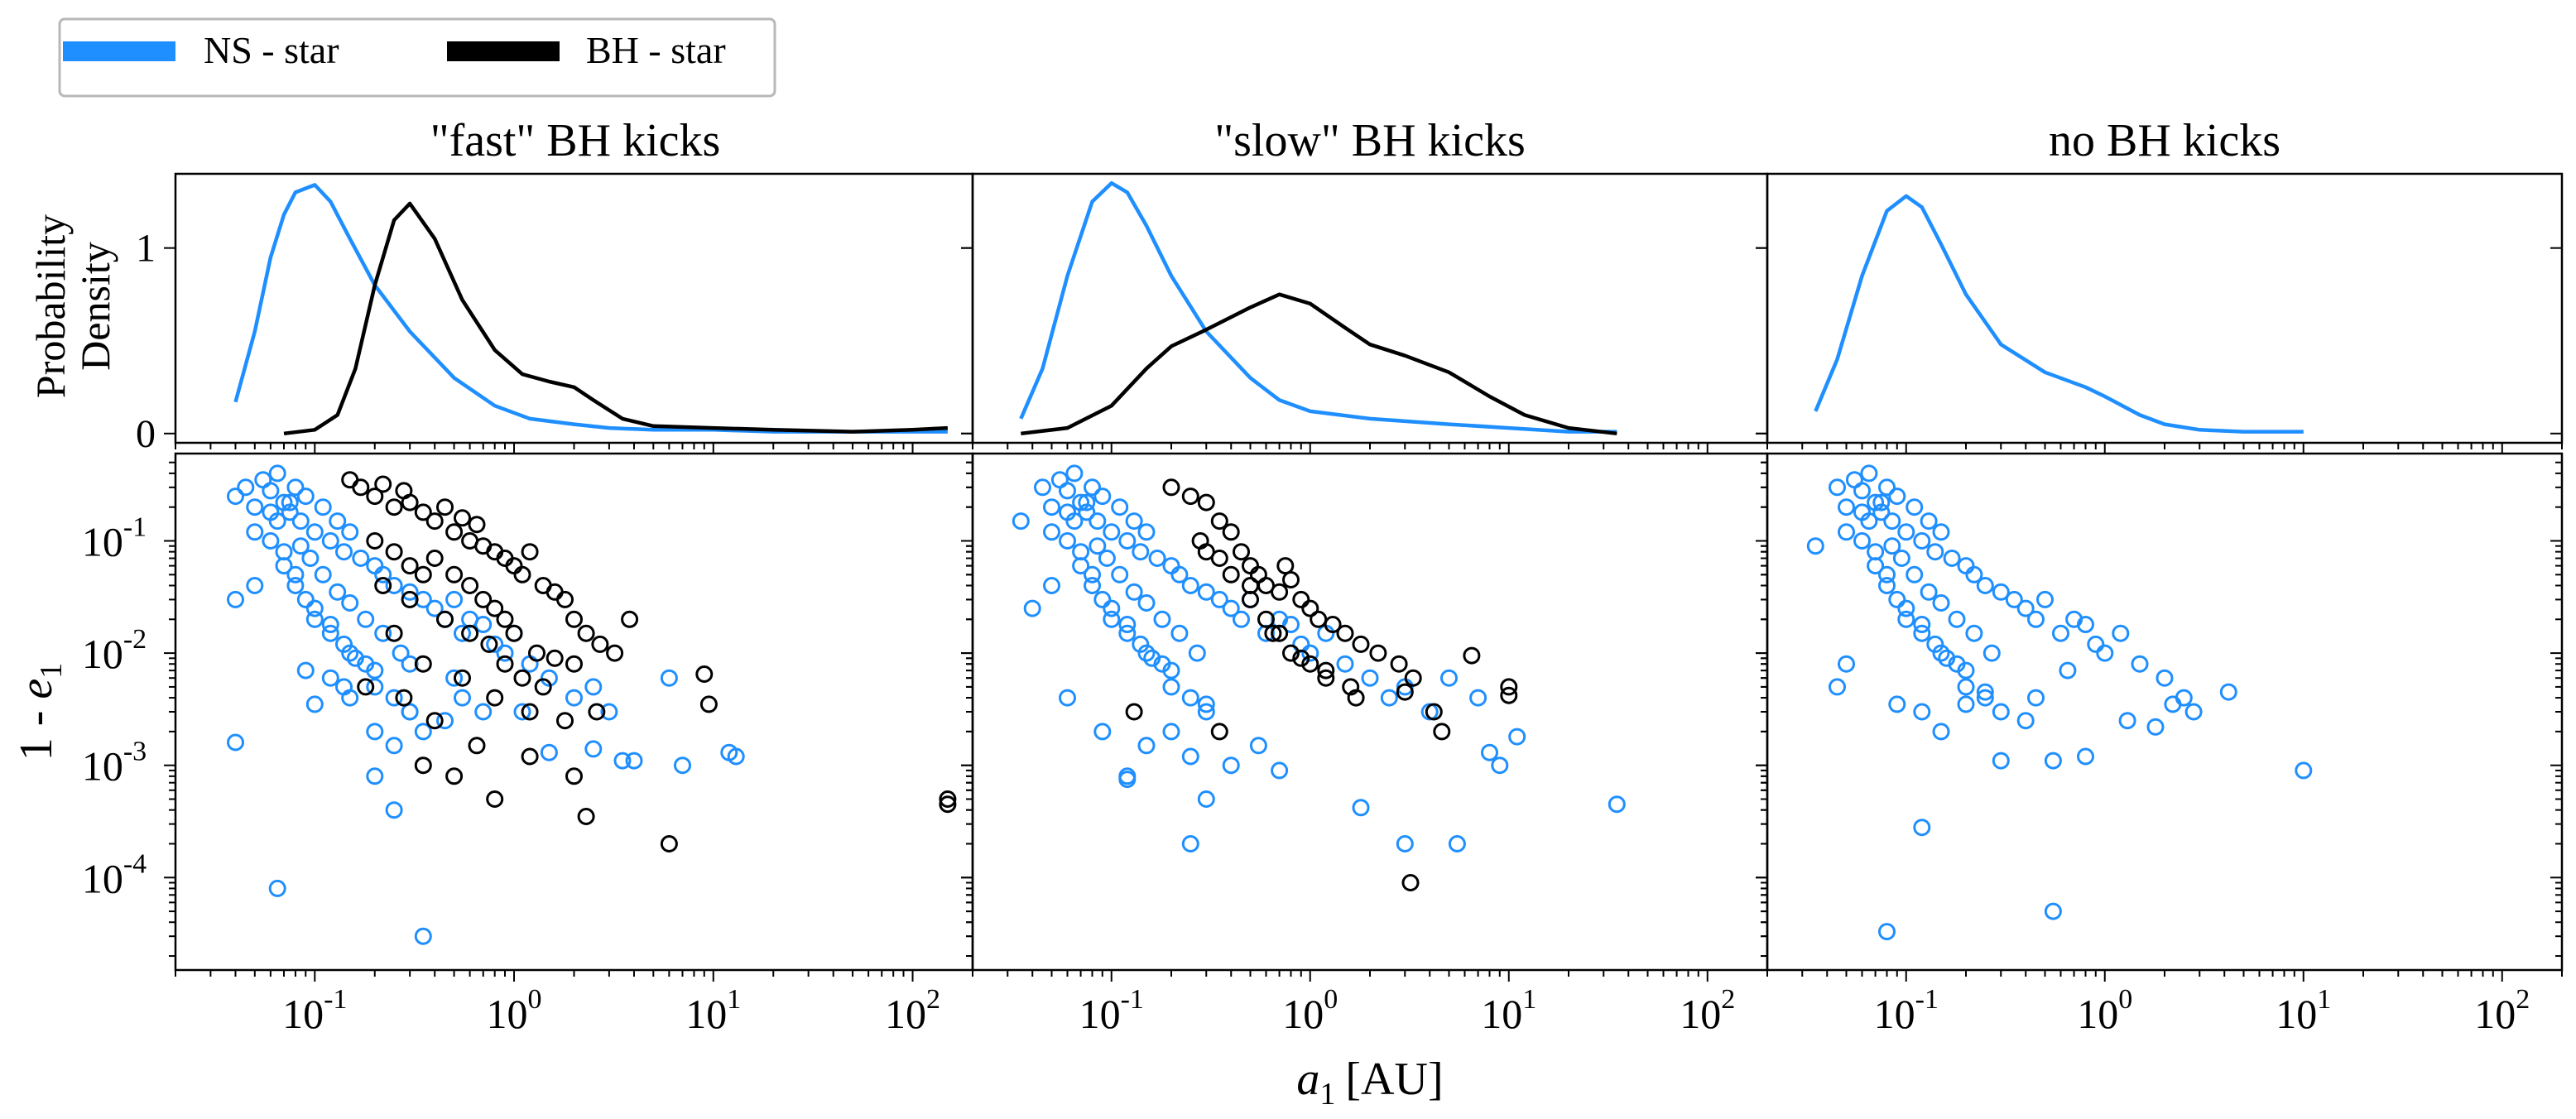  I want to click on x-tick-label: 10¹, so click(713, 1010).